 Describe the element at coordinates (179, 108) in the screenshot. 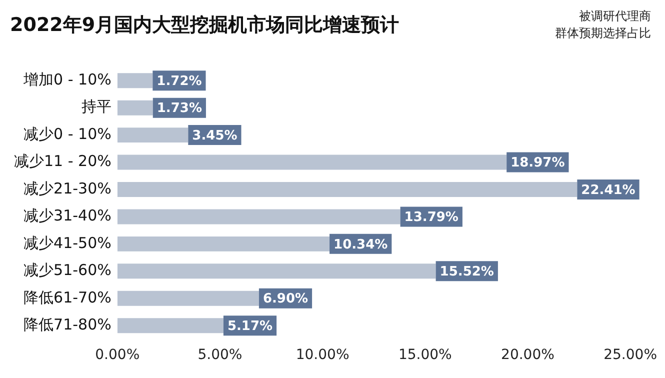

I see `data-label: 1.73%` at that location.